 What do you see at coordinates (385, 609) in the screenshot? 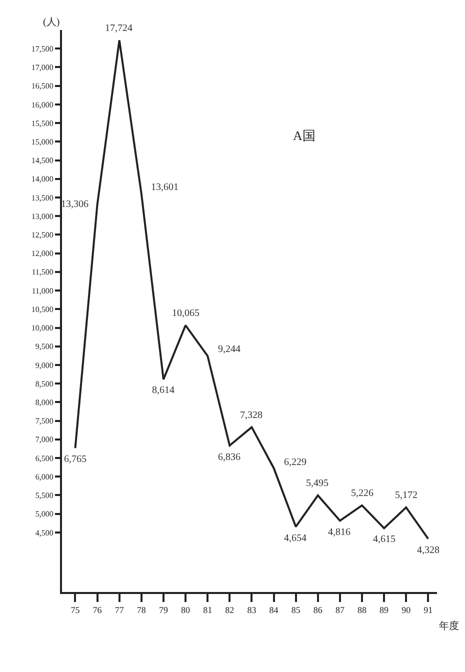
I see `x-tick-label: 89` at bounding box center [385, 609].